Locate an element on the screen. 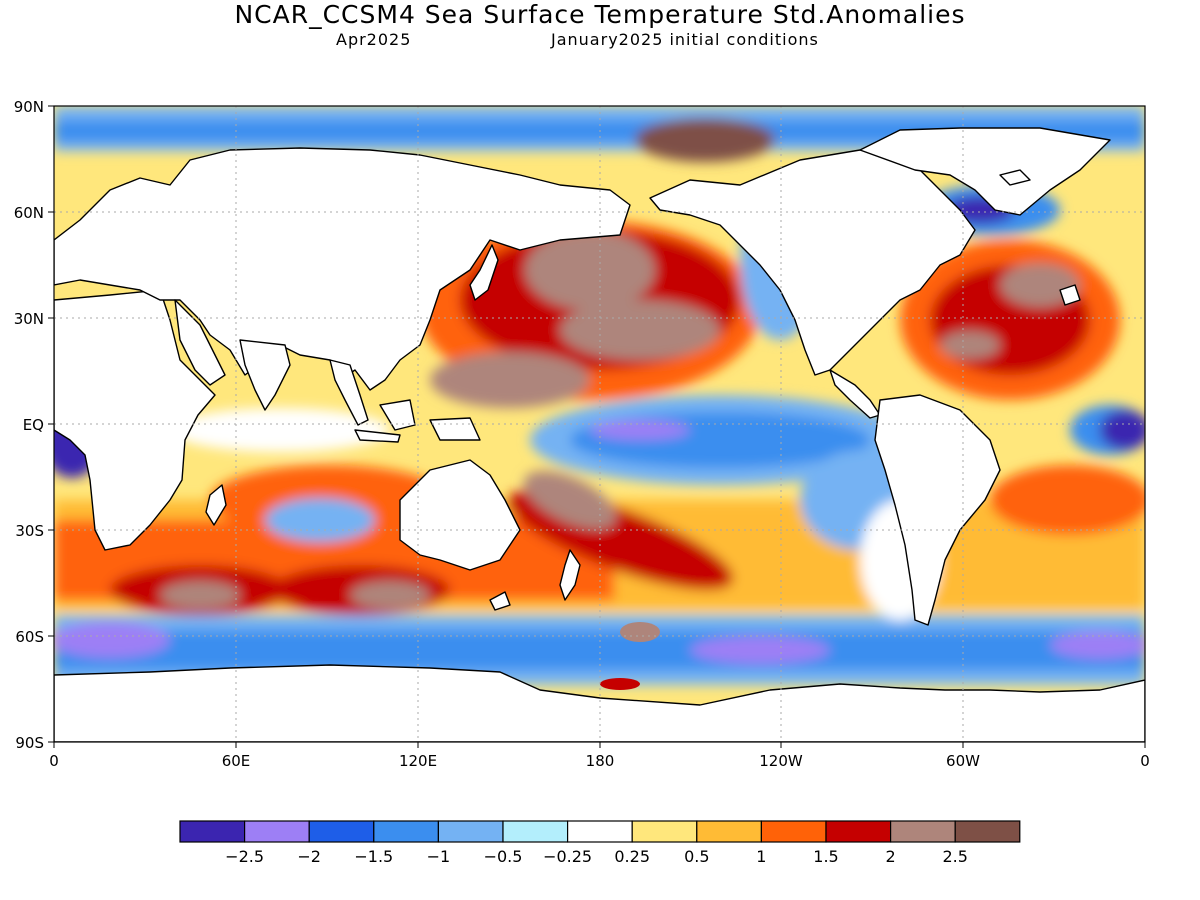  colorbar-label: 1 is located at coordinates (761, 856).